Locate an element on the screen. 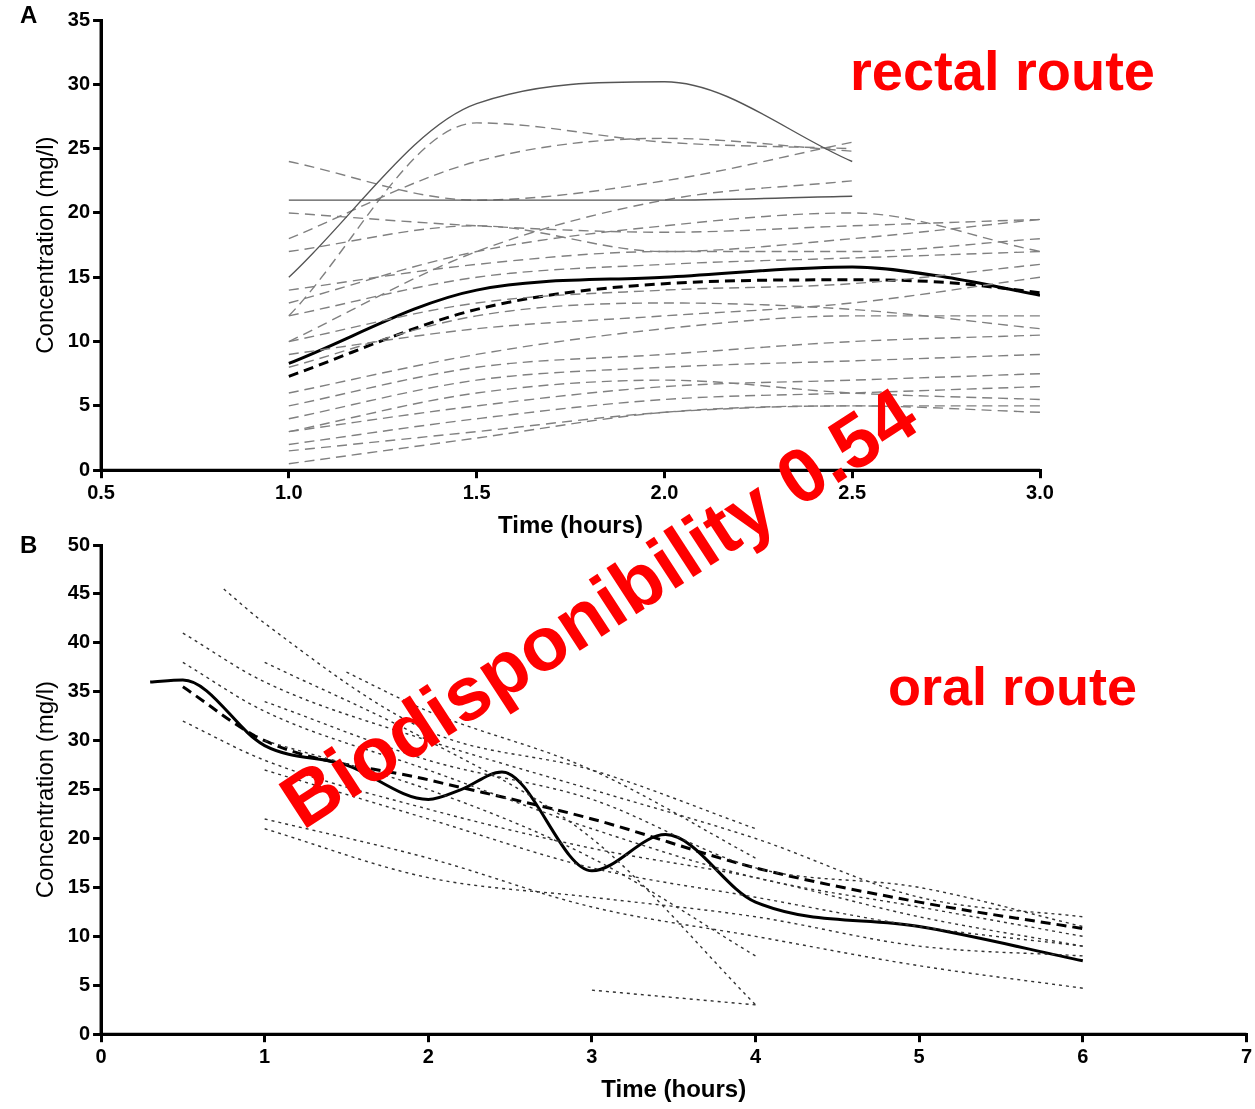  x-tick-label: 6 is located at coordinates (1083, 1055).